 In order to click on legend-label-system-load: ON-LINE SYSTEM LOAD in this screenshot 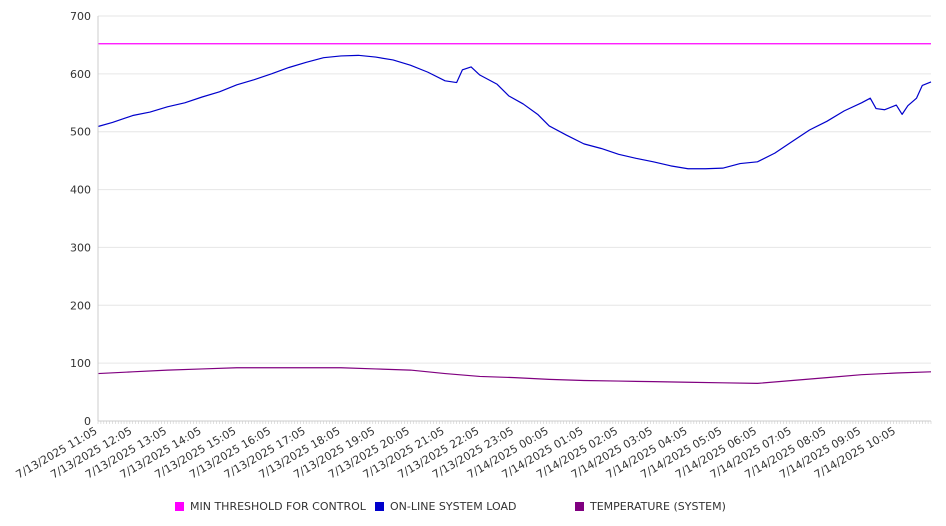, I will do `click(453, 506)`.